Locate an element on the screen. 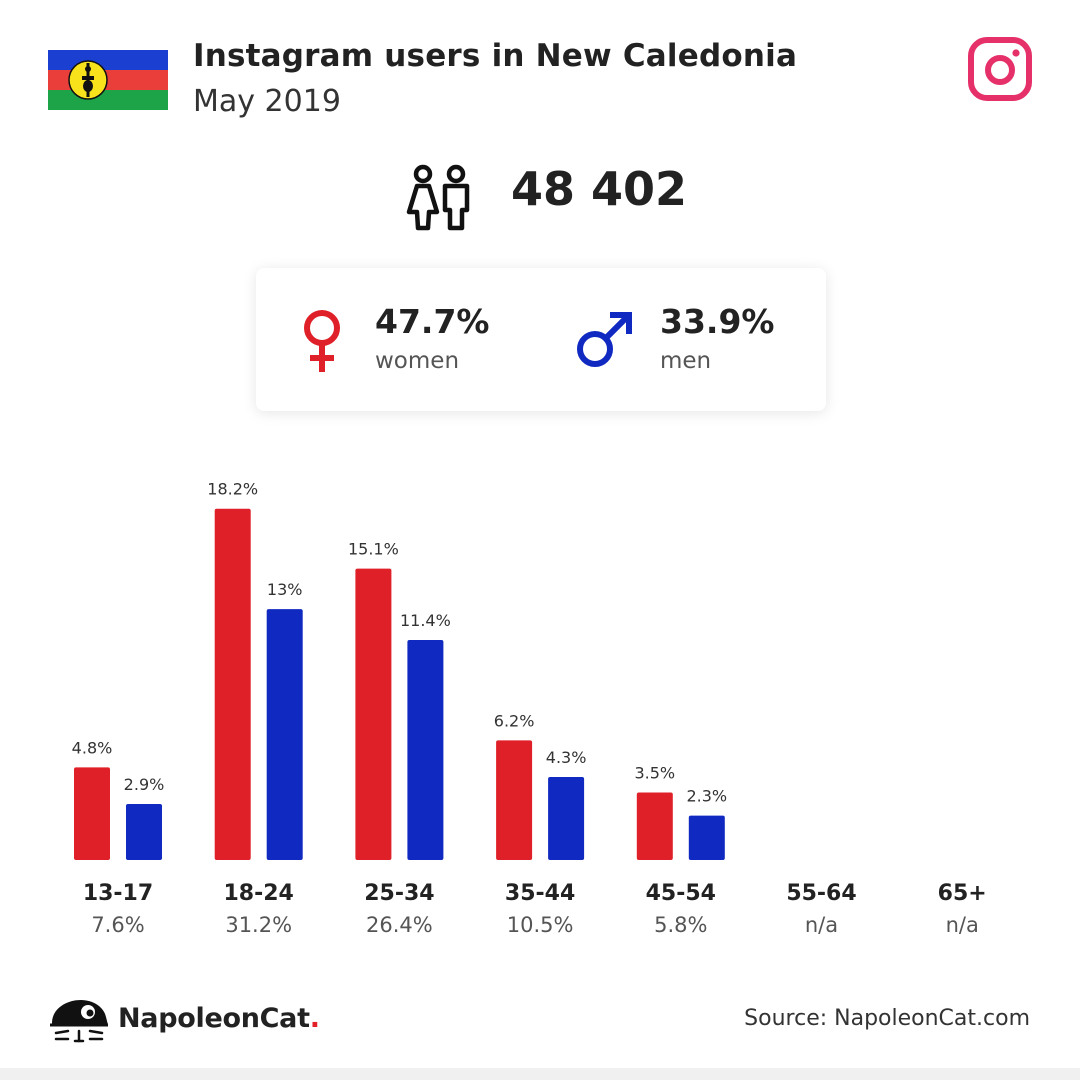 The image size is (1080, 1080). instagram-icon is located at coordinates (1000, 69).